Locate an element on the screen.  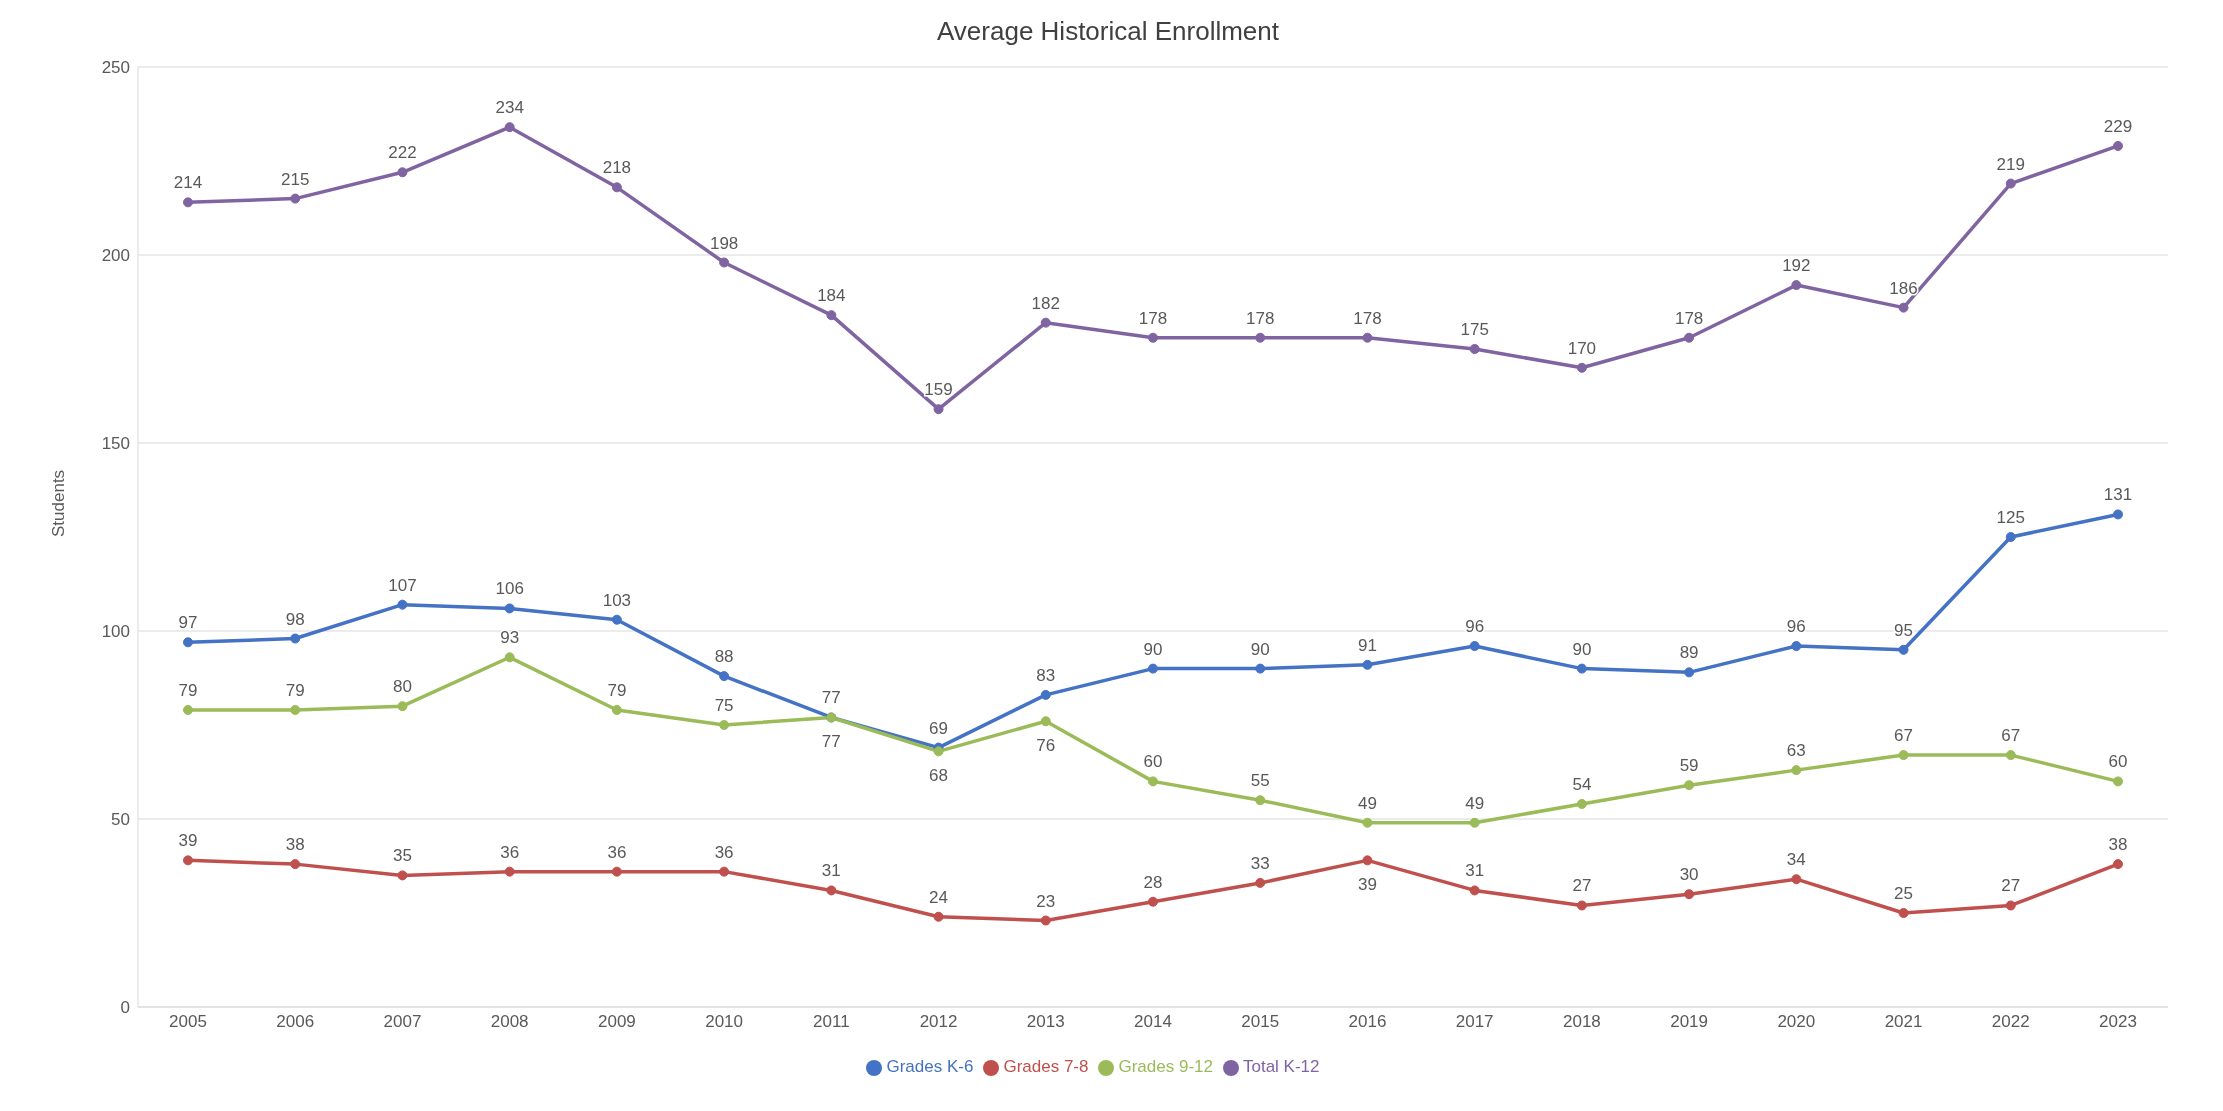
data-label: 159 is located at coordinates (938, 390).